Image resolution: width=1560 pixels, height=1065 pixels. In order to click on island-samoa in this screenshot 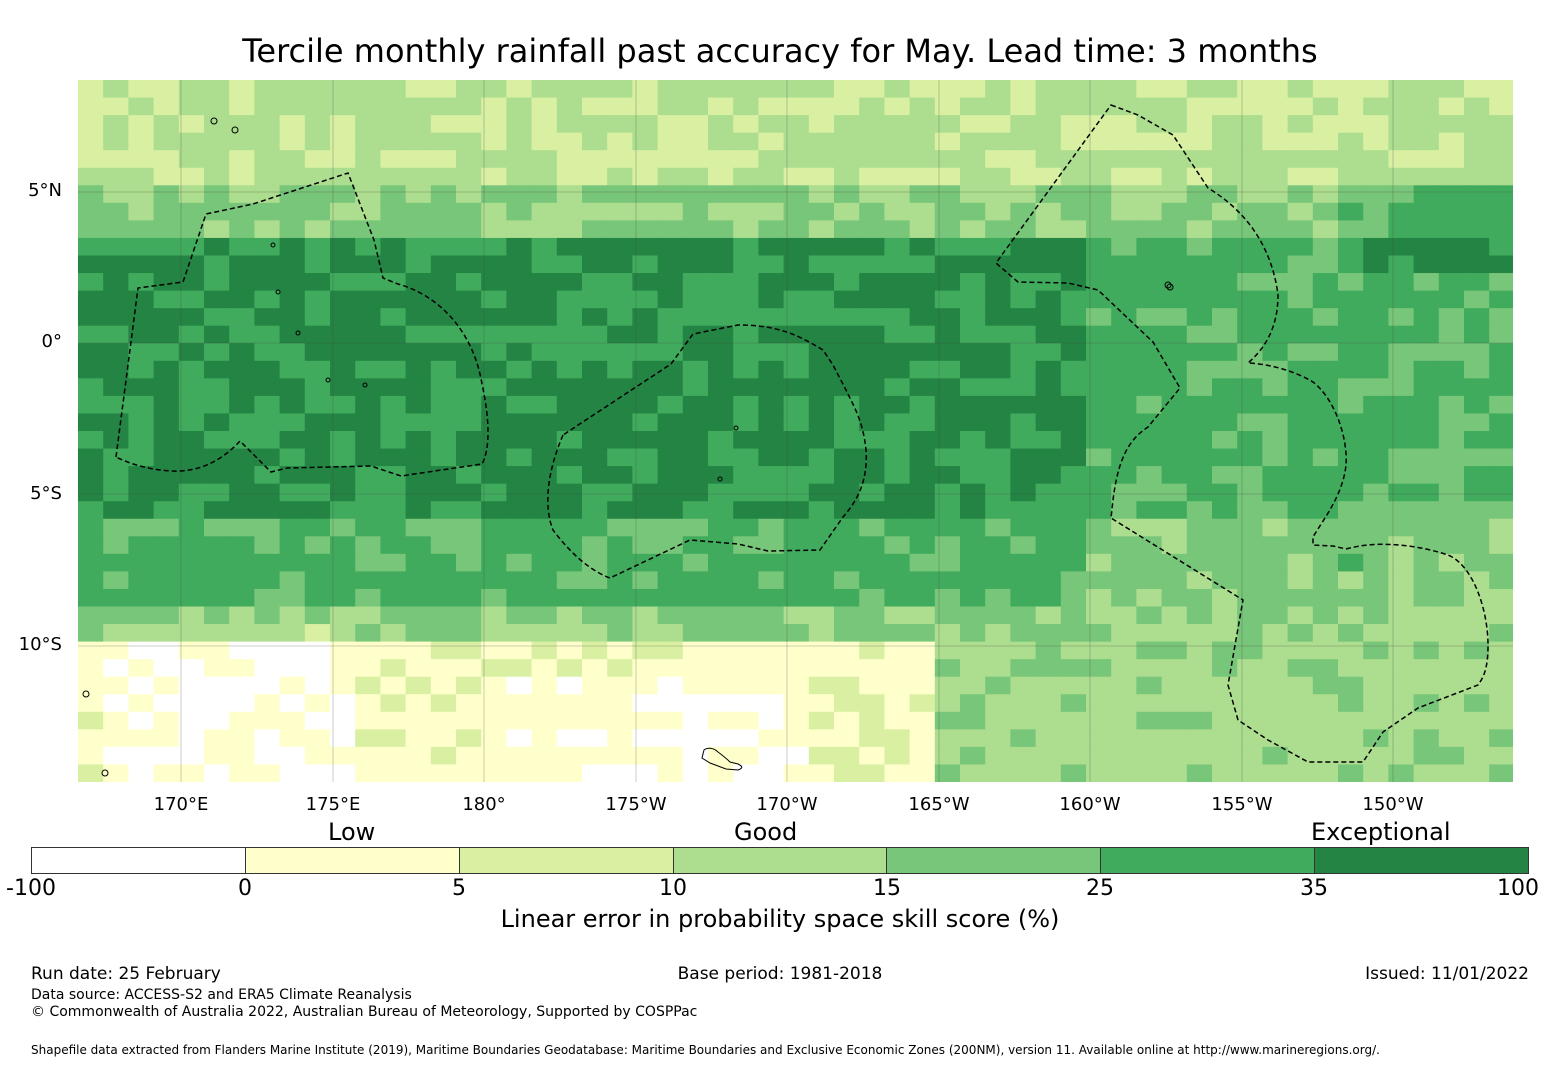, I will do `click(722, 759)`.